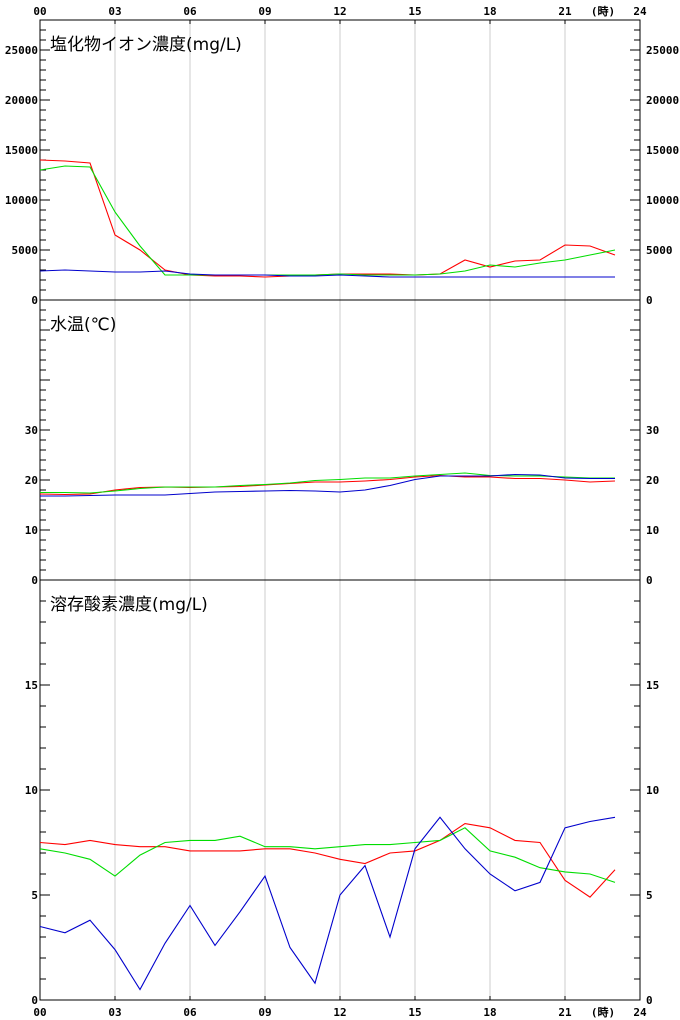 This screenshot has height=1020, width=680. What do you see at coordinates (21, 100) in the screenshot?
I see `y-tick-label-left: 20000` at bounding box center [21, 100].